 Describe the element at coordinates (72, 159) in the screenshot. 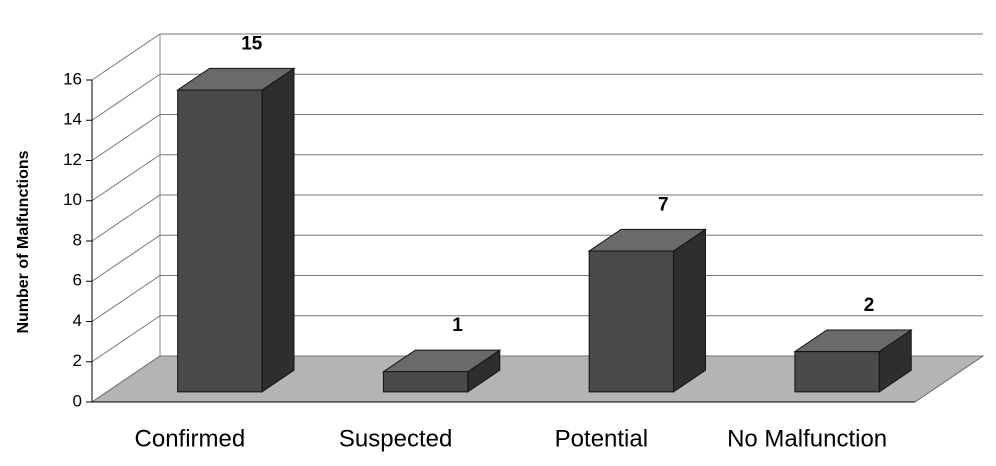

I see `y-tick-label: 12` at that location.